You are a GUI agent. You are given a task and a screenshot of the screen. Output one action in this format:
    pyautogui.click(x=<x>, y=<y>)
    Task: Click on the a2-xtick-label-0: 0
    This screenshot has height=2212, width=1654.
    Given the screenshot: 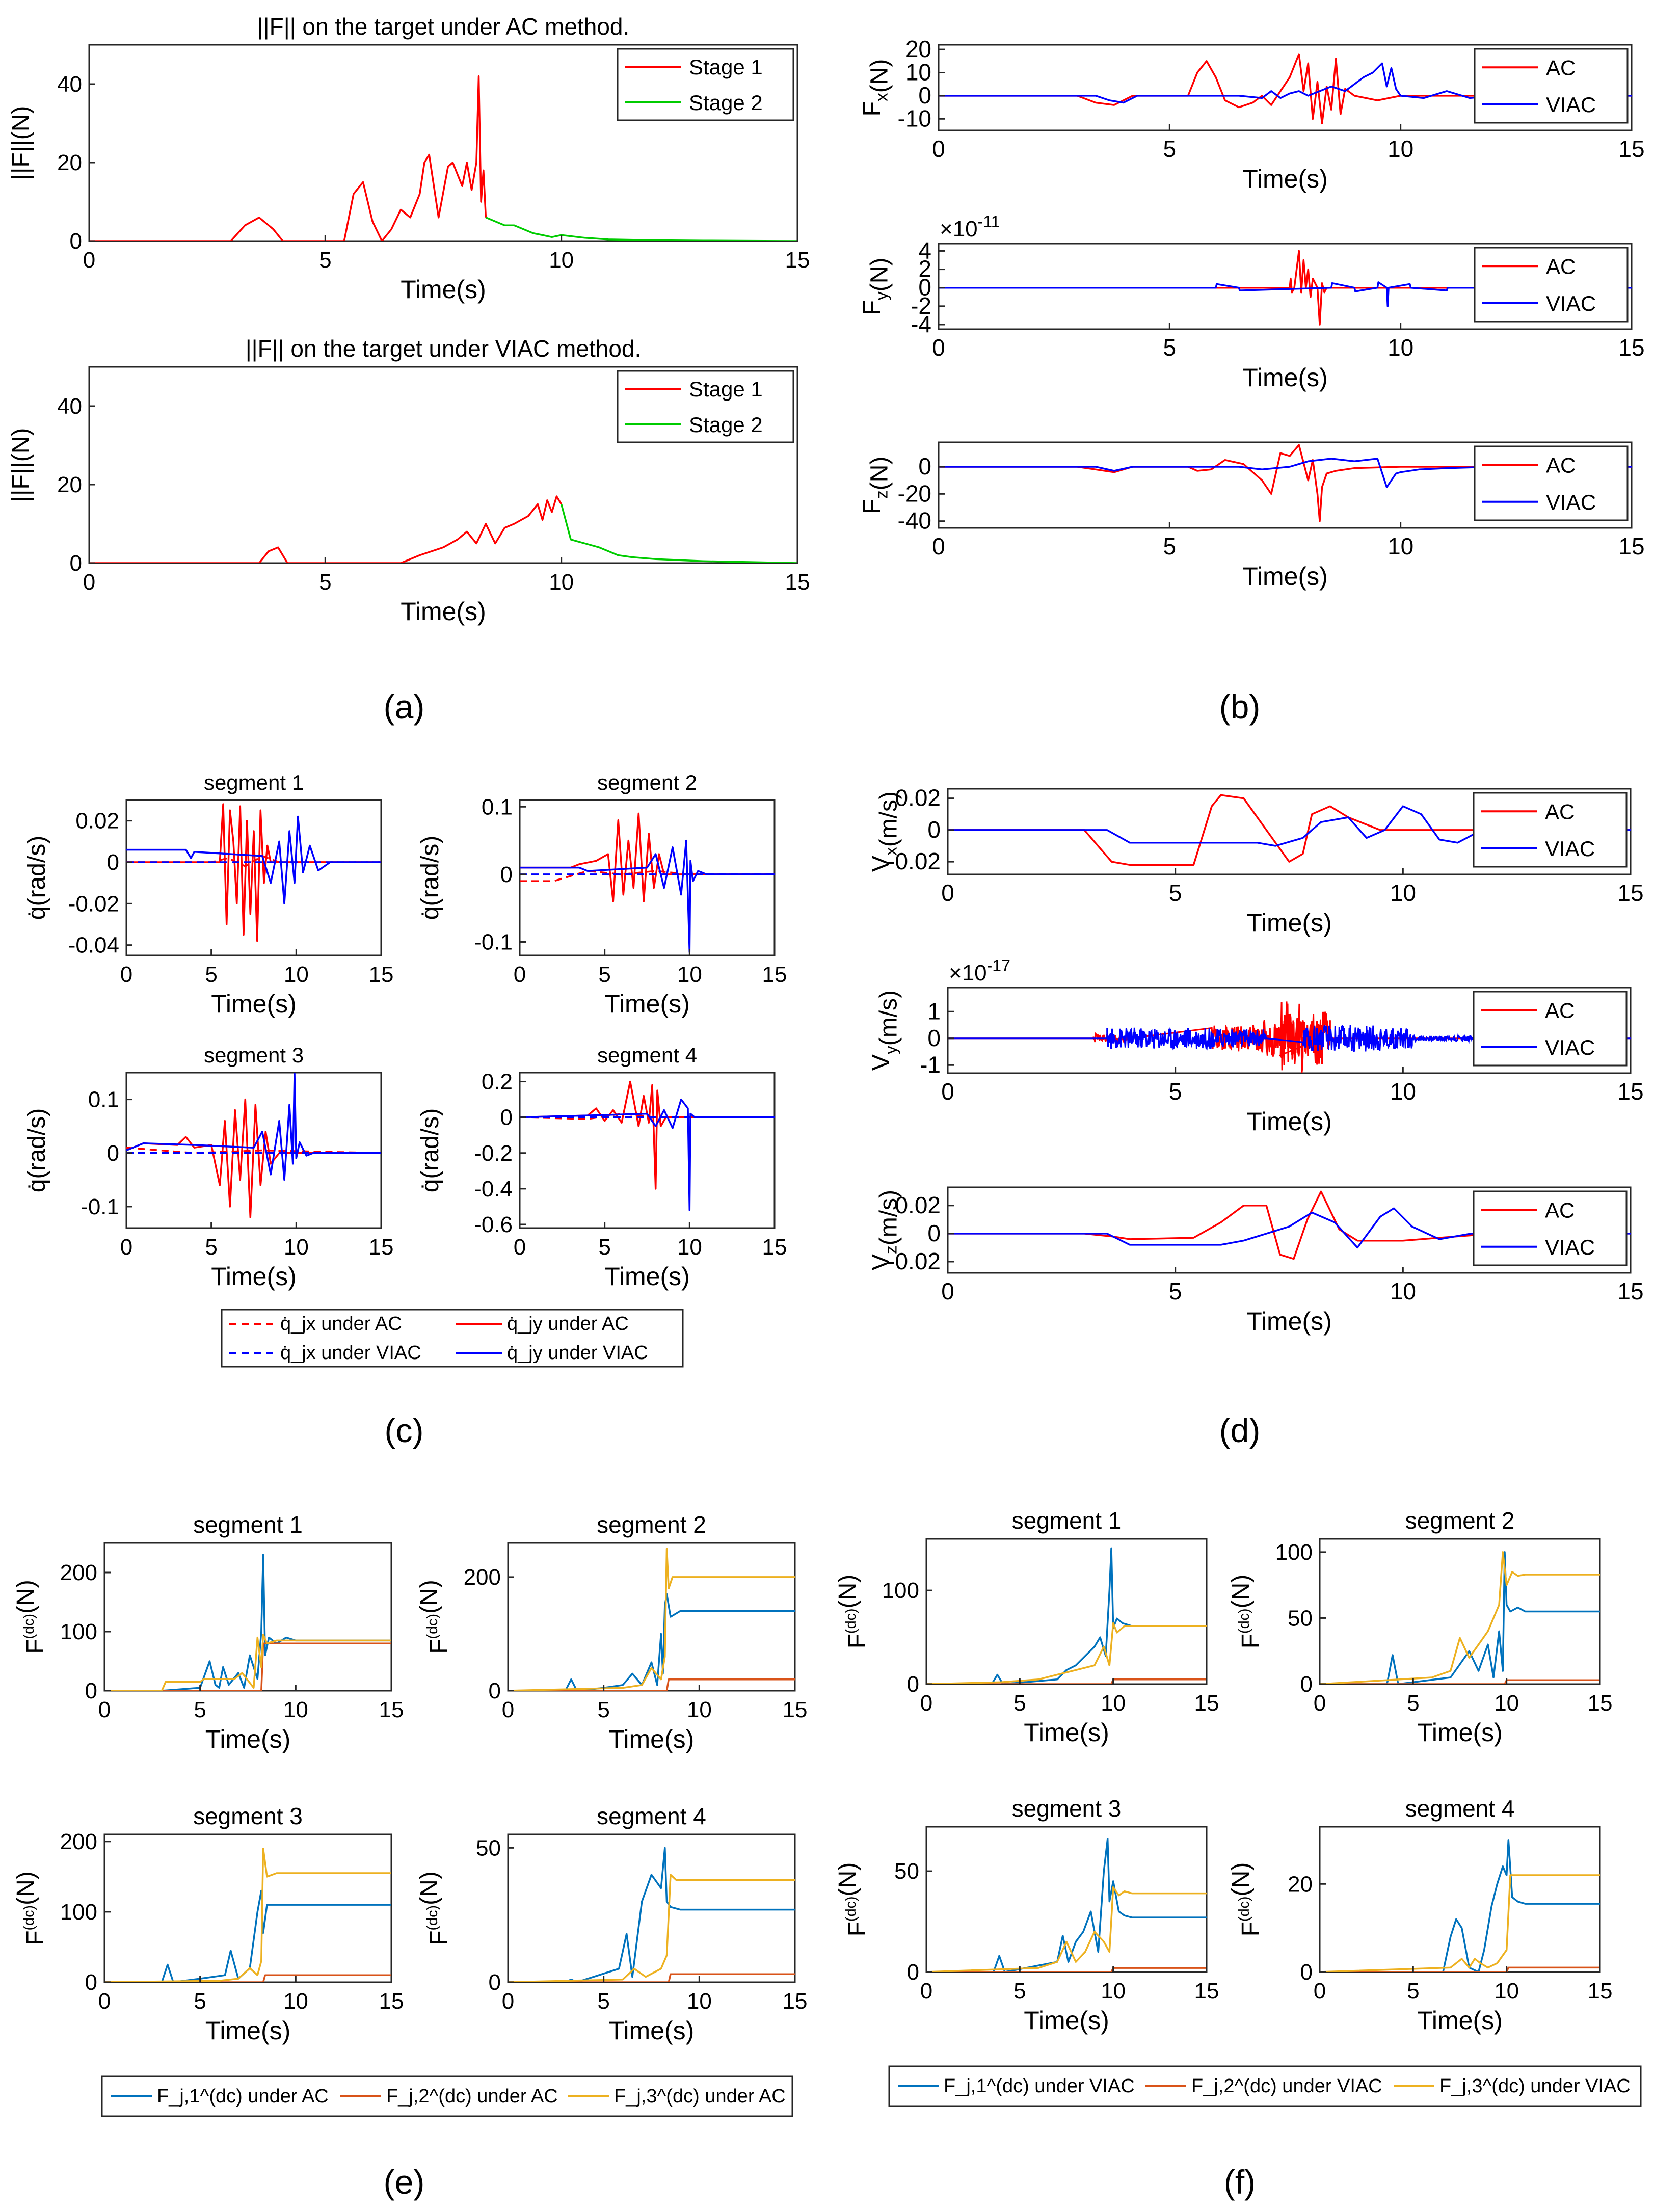 What is the action you would take?
    pyautogui.click(x=89, y=582)
    